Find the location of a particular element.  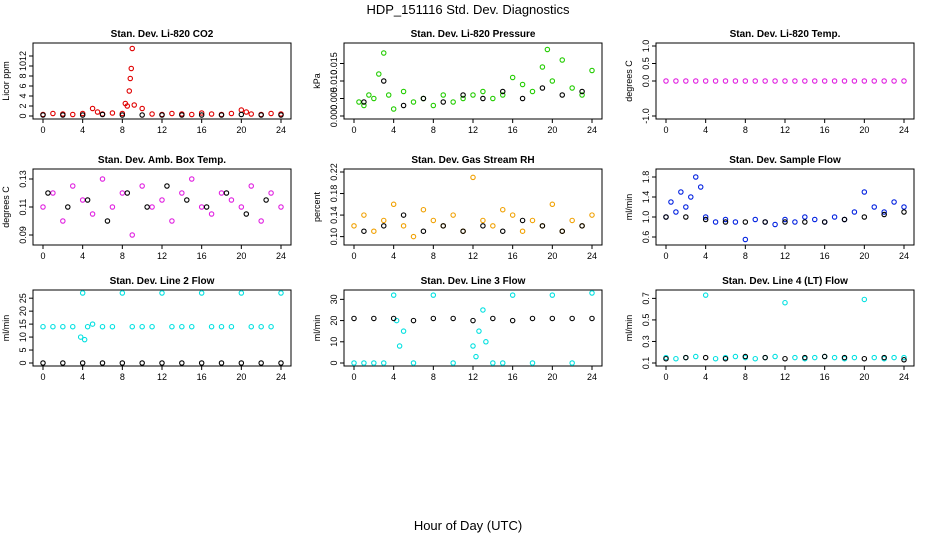

y-tick-label: 0 is located at coordinates (23, 362).